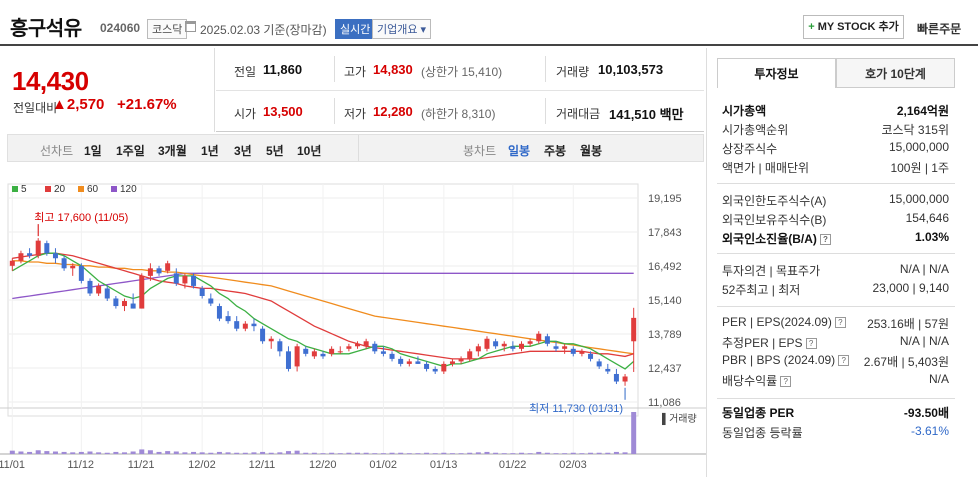 Image resolution: width=978 pixels, height=477 pixels. I want to click on foreign-ratio-value: 1.03%, so click(931, 237).